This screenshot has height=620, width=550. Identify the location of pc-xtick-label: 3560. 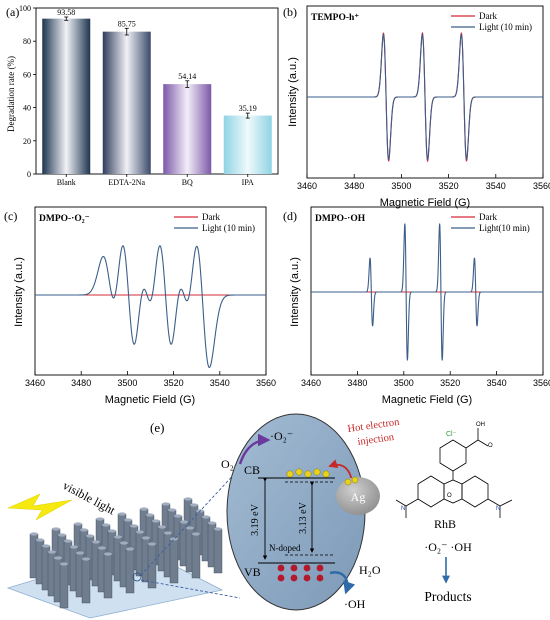
(266, 383).